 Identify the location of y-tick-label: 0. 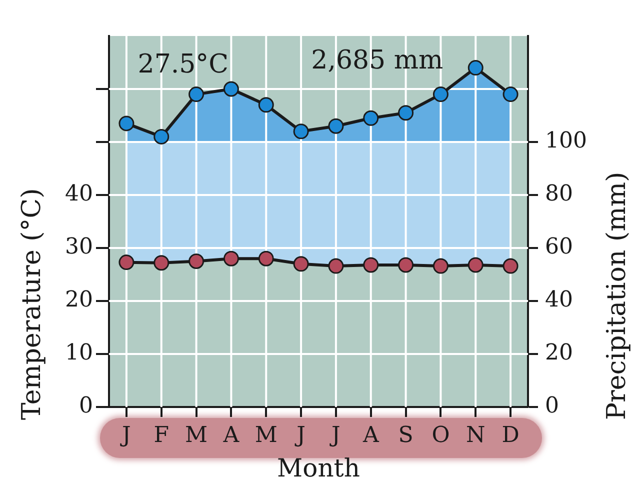
(86, 406).